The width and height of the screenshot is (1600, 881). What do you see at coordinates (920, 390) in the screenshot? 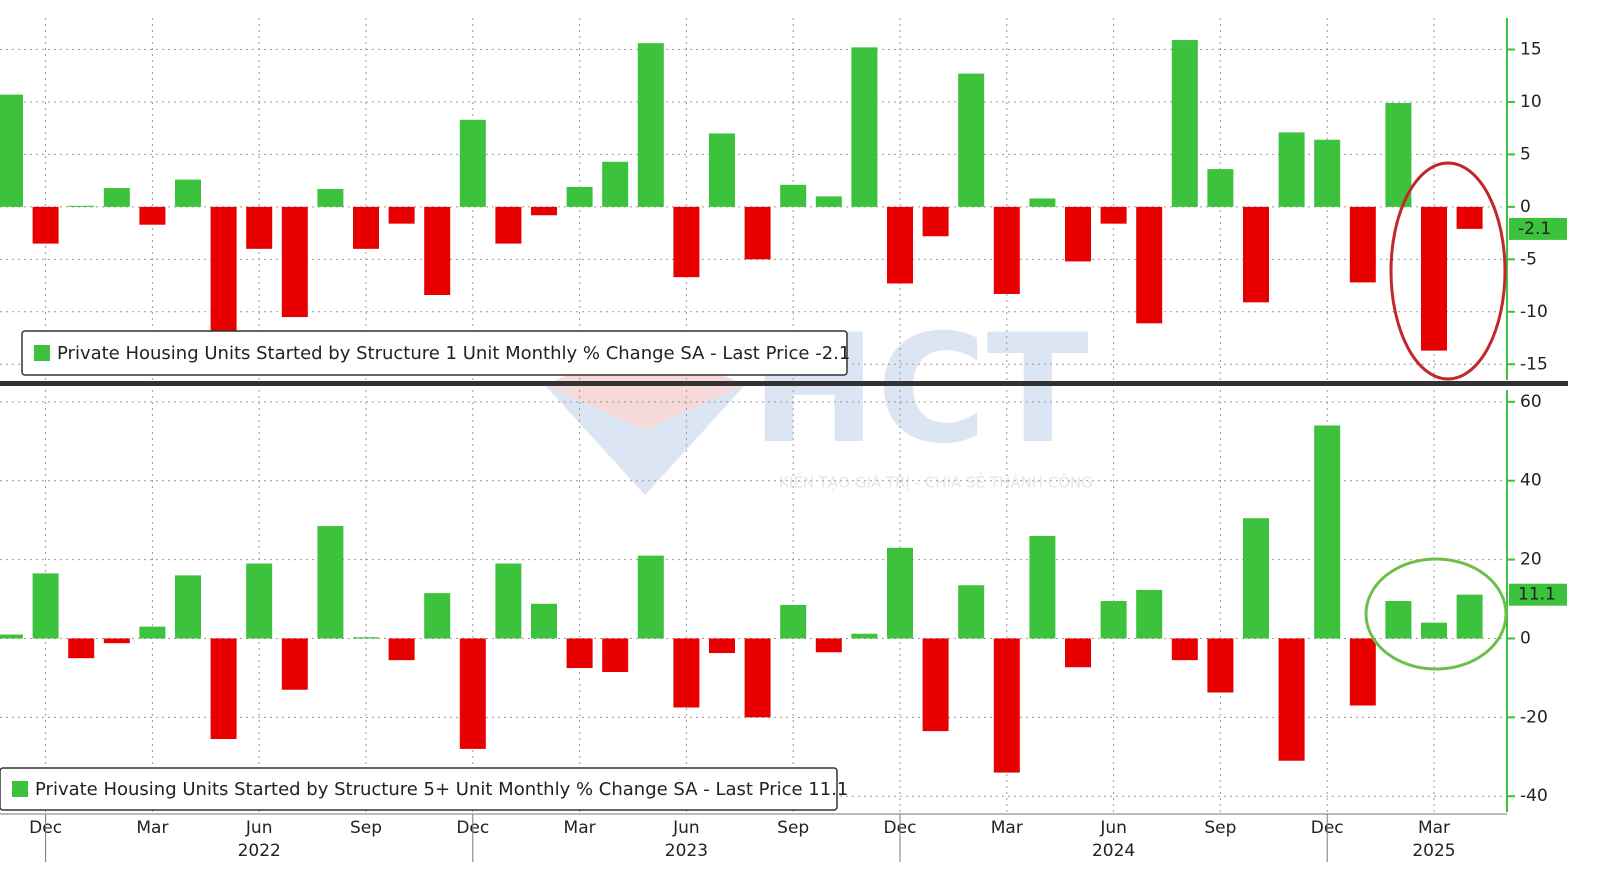
I see `watermark-logo: HCT` at bounding box center [920, 390].